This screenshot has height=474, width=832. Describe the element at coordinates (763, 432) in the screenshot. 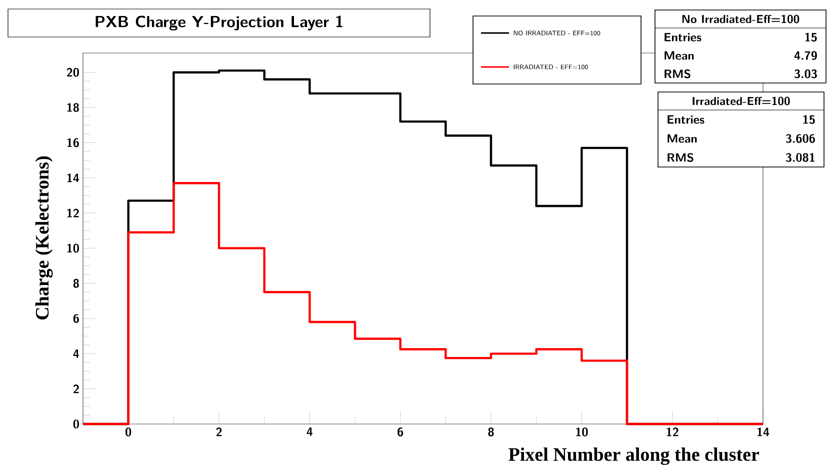

I see `x-tick-label: 14` at that location.